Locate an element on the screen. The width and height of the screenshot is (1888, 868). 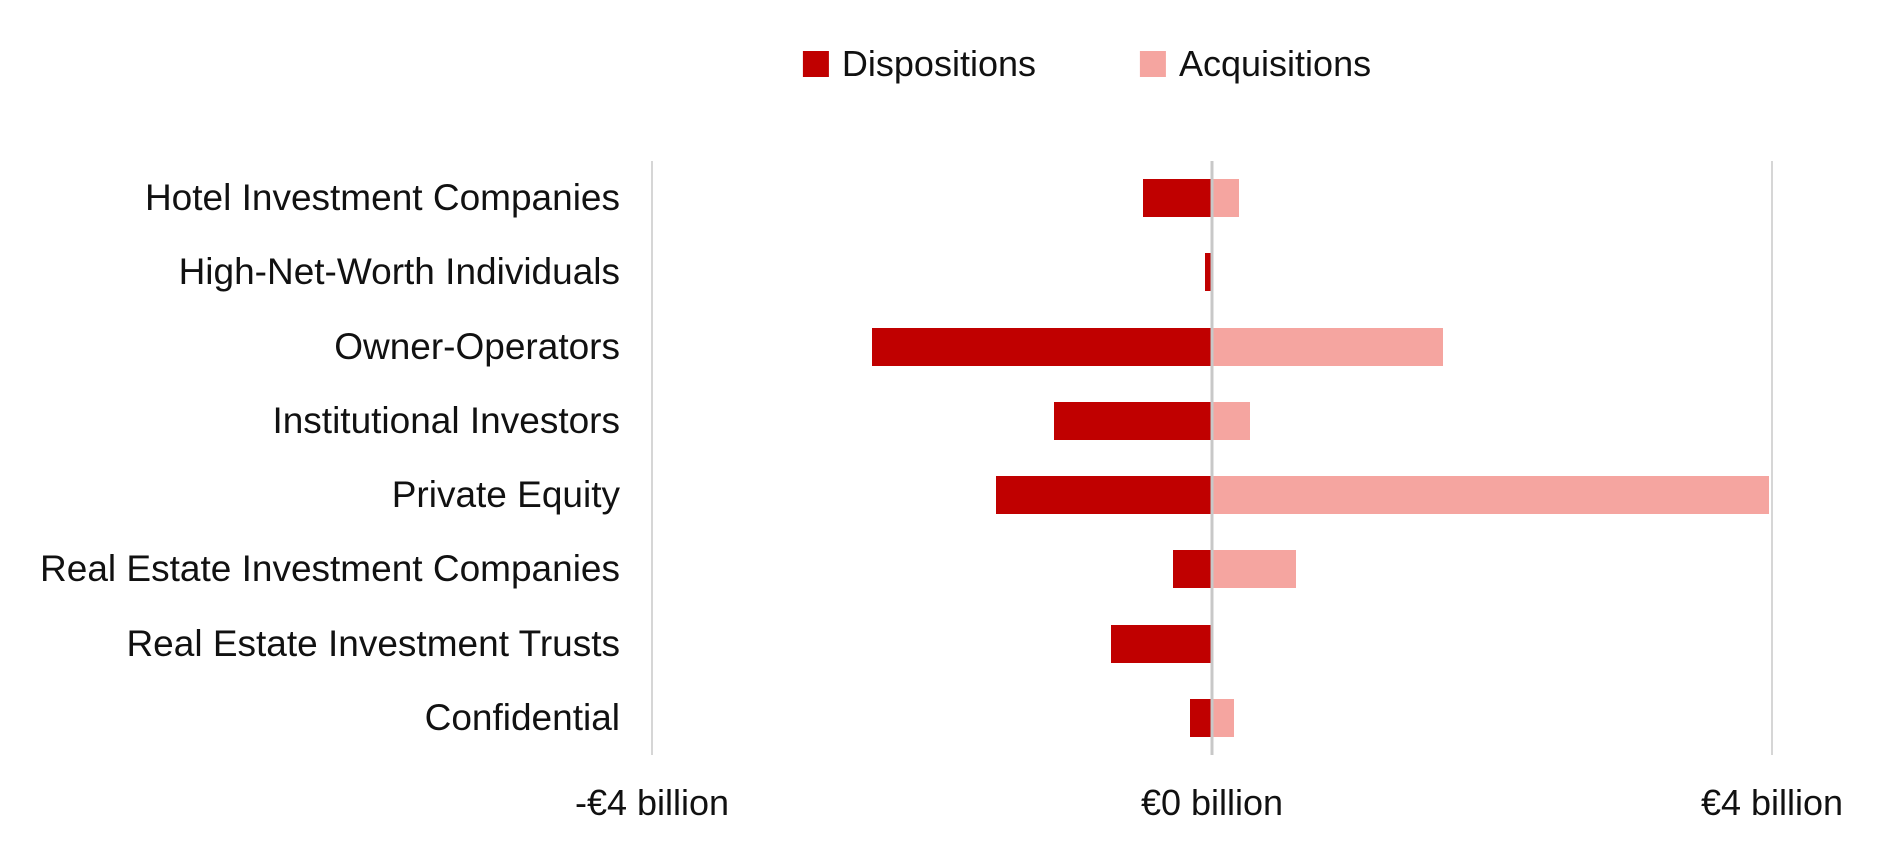
acquisitions-swatch-icon is located at coordinates (1153, 64).